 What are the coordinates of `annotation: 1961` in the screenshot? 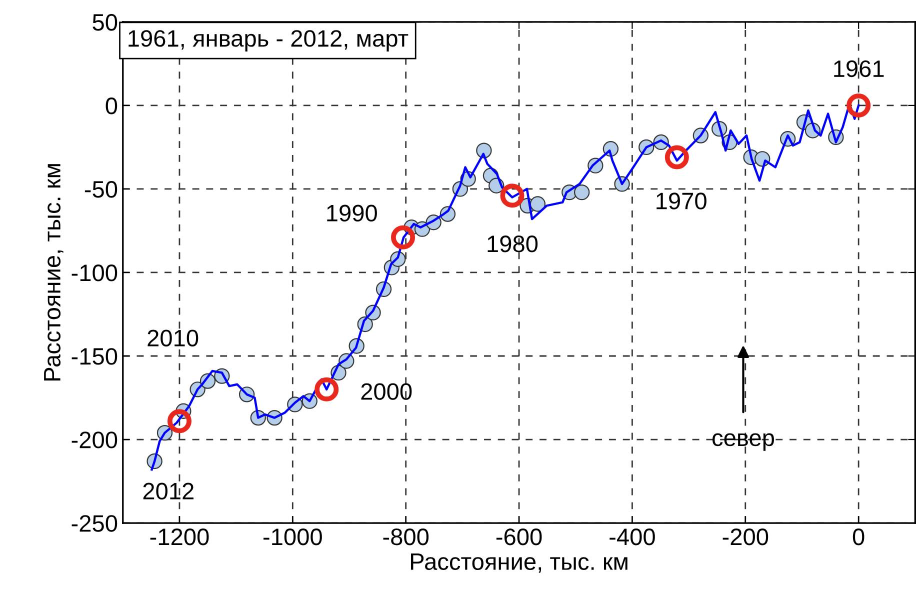 It's located at (859, 69).